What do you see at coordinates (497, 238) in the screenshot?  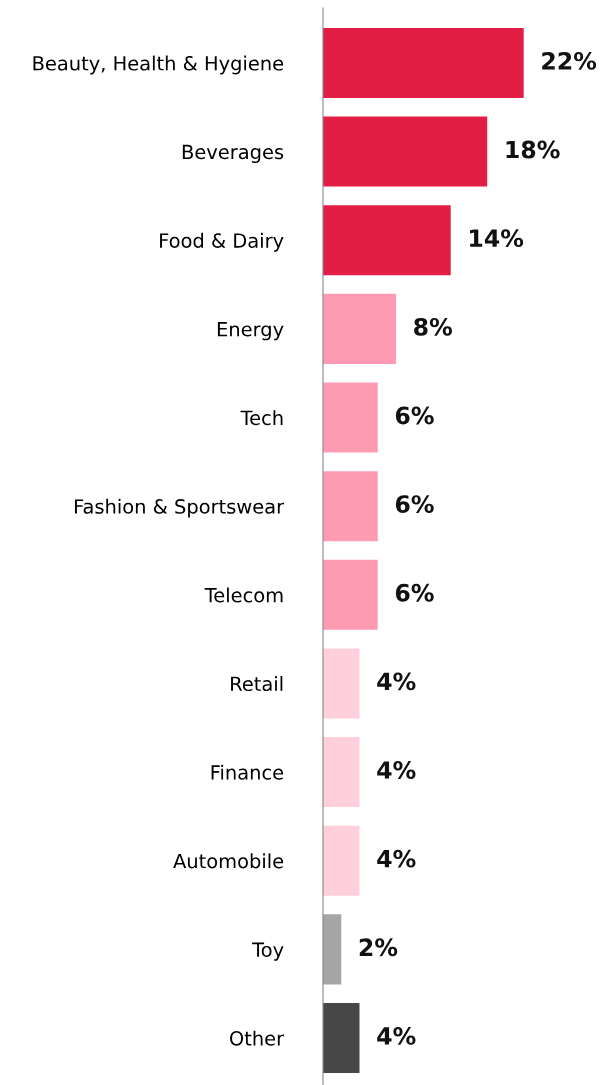 I see `data-label: 14%` at bounding box center [497, 238].